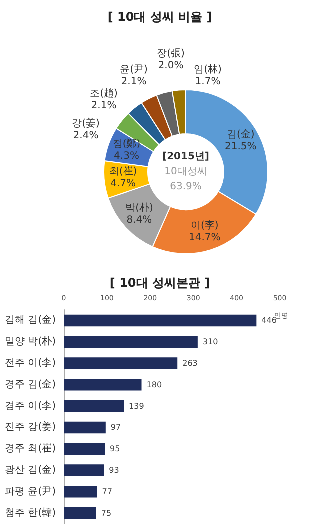  What do you see at coordinates (116, 427) in the screenshot?
I see `data-label: 97` at bounding box center [116, 427].